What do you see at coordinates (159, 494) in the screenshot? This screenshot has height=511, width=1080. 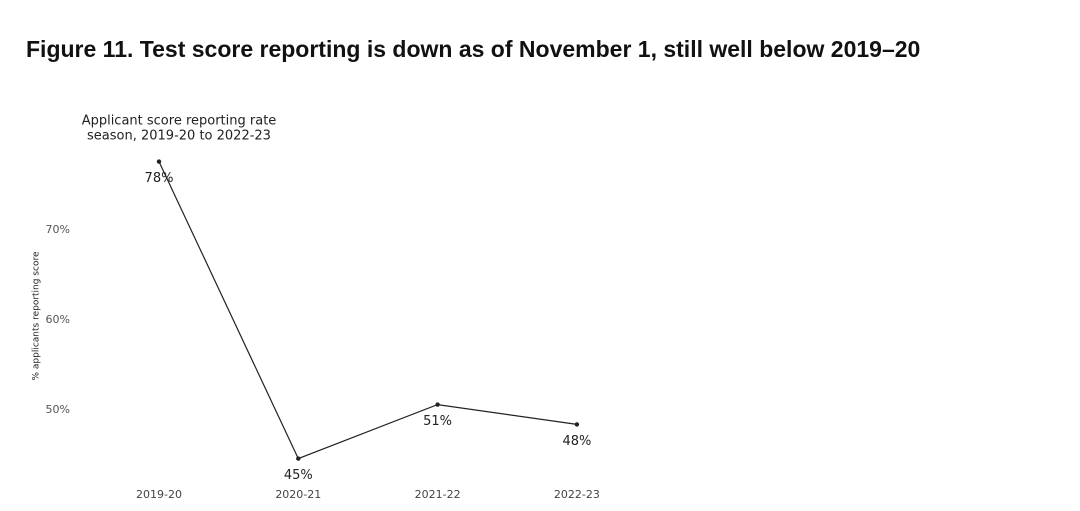 I see `x-tick-label: 2019-20` at bounding box center [159, 494].